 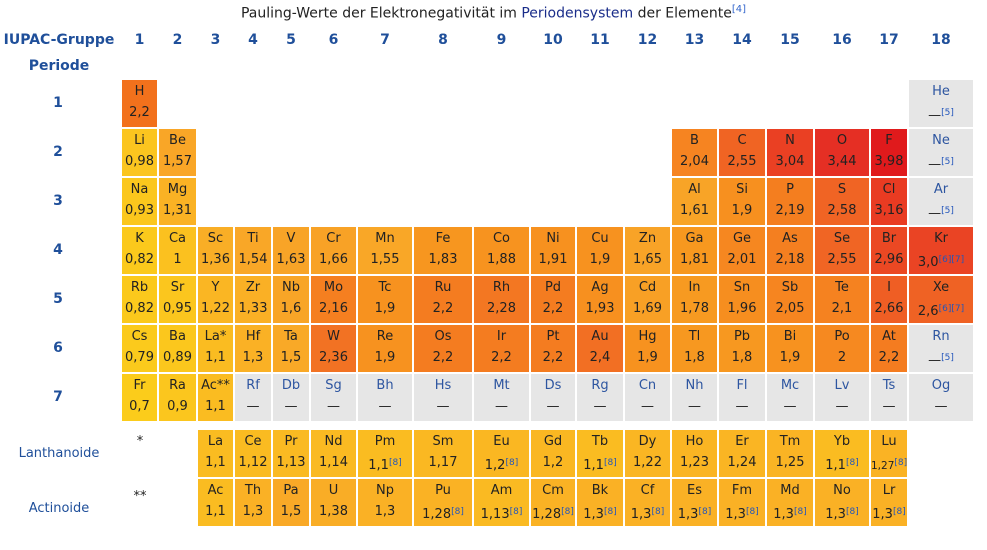 I want to click on element-symbol: P, so click(x=790, y=189).